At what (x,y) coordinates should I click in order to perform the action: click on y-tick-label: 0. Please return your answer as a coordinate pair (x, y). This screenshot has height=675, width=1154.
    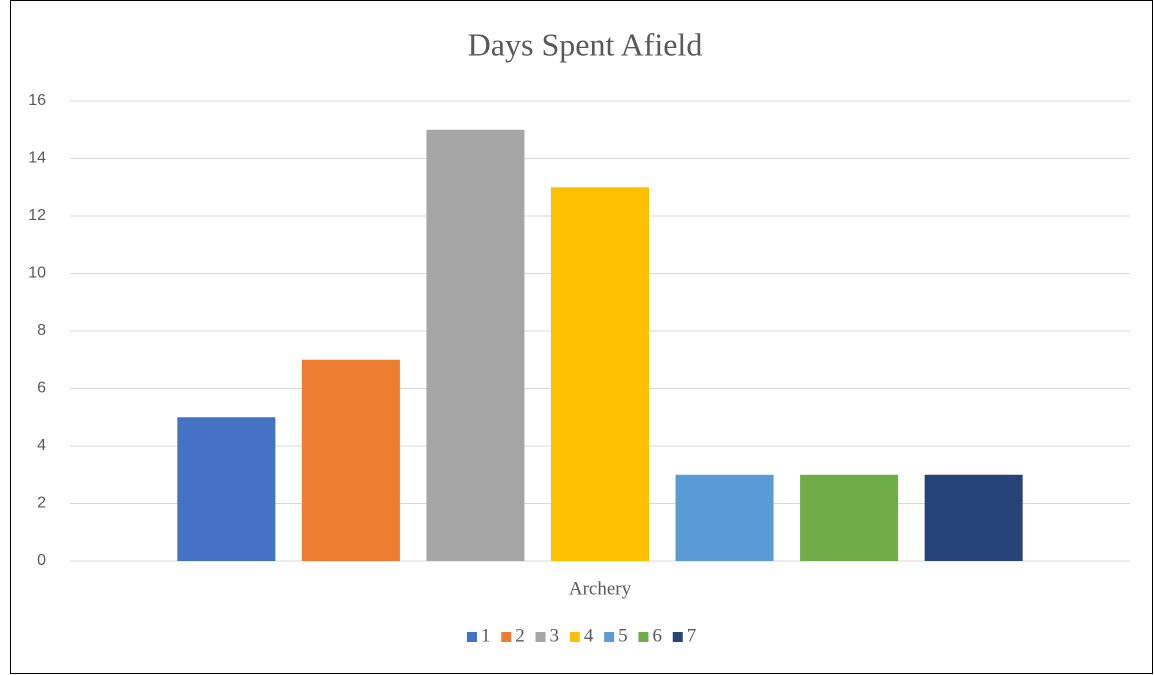
    Looking at the image, I should click on (41, 560).